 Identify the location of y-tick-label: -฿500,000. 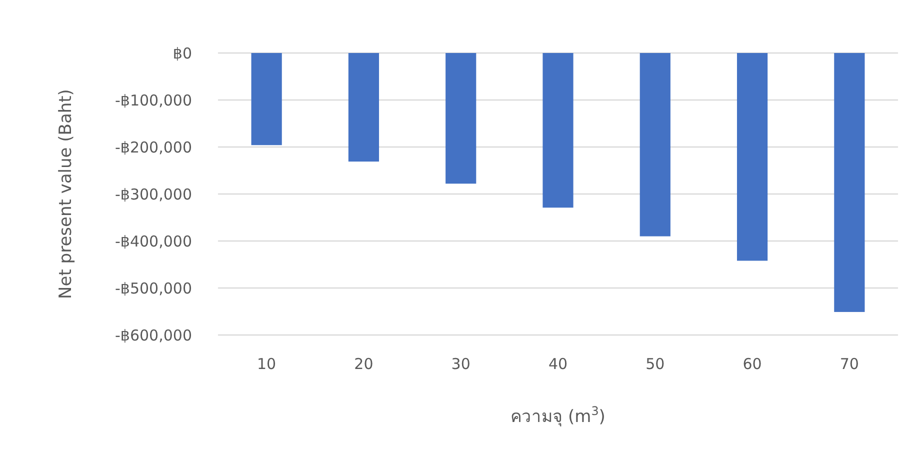
(153, 288).